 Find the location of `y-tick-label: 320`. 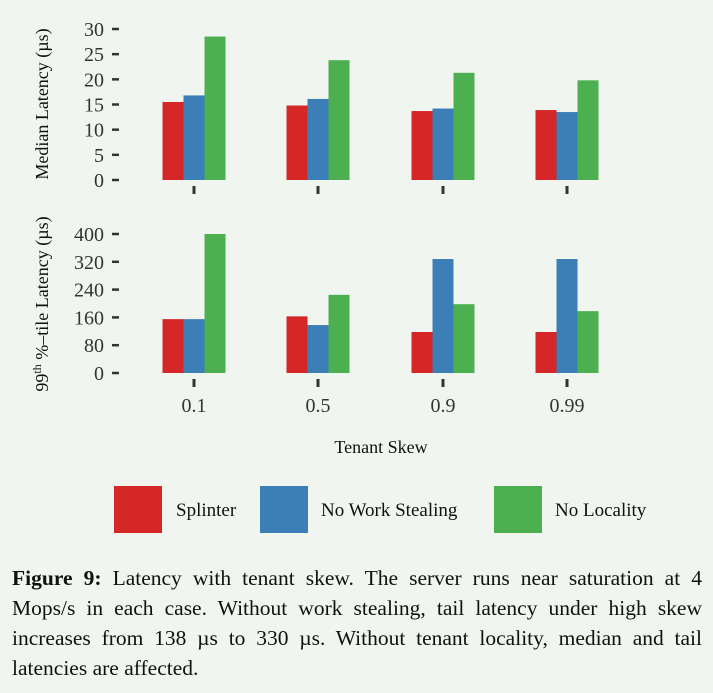

y-tick-label: 320 is located at coordinates (89, 263).